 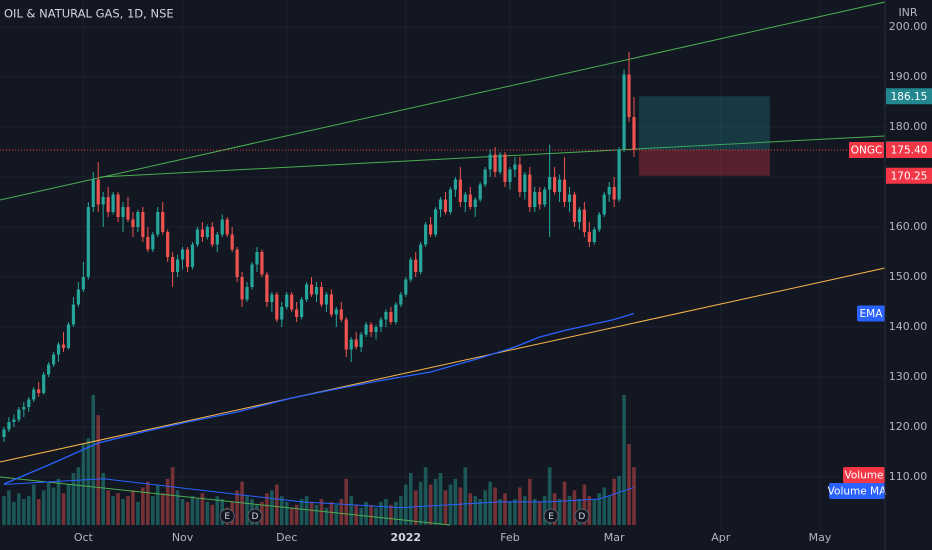 I want to click on event-label: E, so click(x=227, y=517).